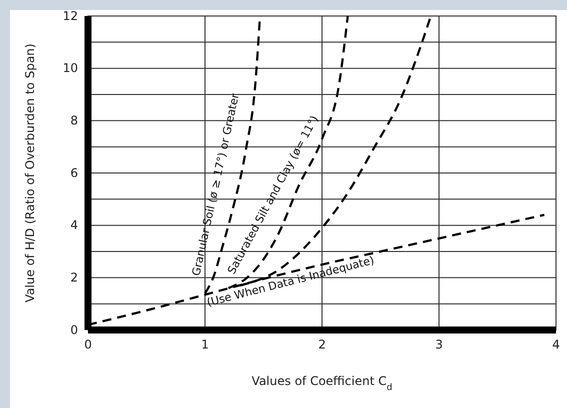 This screenshot has height=408, width=567. Describe the element at coordinates (322, 345) in the screenshot. I see `x-tick-label: 2` at that location.